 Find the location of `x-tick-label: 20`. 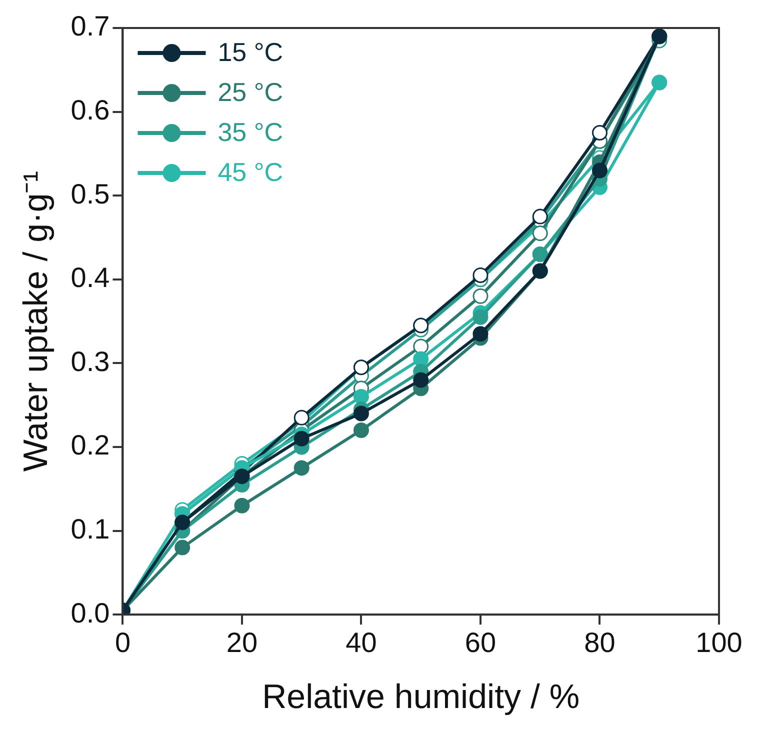

x-tick-label: 20 is located at coordinates (242, 642).